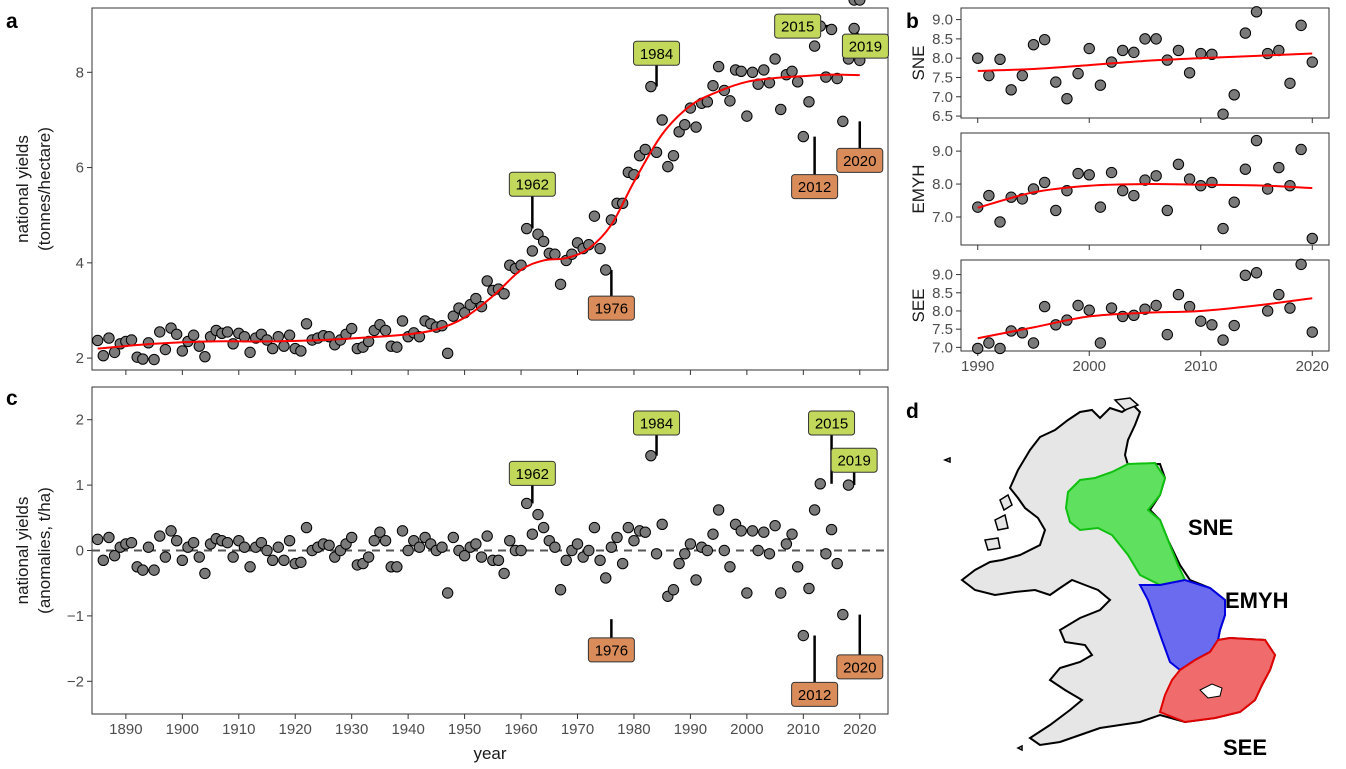  What do you see at coordinates (80, 551) in the screenshot?
I see `y-tick-label-c: 0` at bounding box center [80, 551].